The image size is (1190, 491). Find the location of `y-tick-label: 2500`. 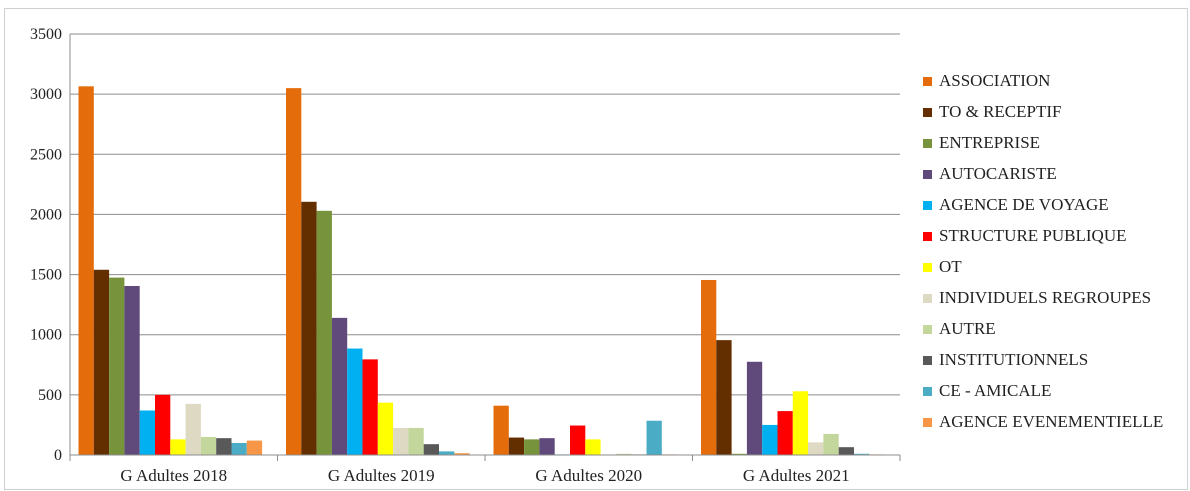

y-tick-label: 2500 is located at coordinates (46, 154).